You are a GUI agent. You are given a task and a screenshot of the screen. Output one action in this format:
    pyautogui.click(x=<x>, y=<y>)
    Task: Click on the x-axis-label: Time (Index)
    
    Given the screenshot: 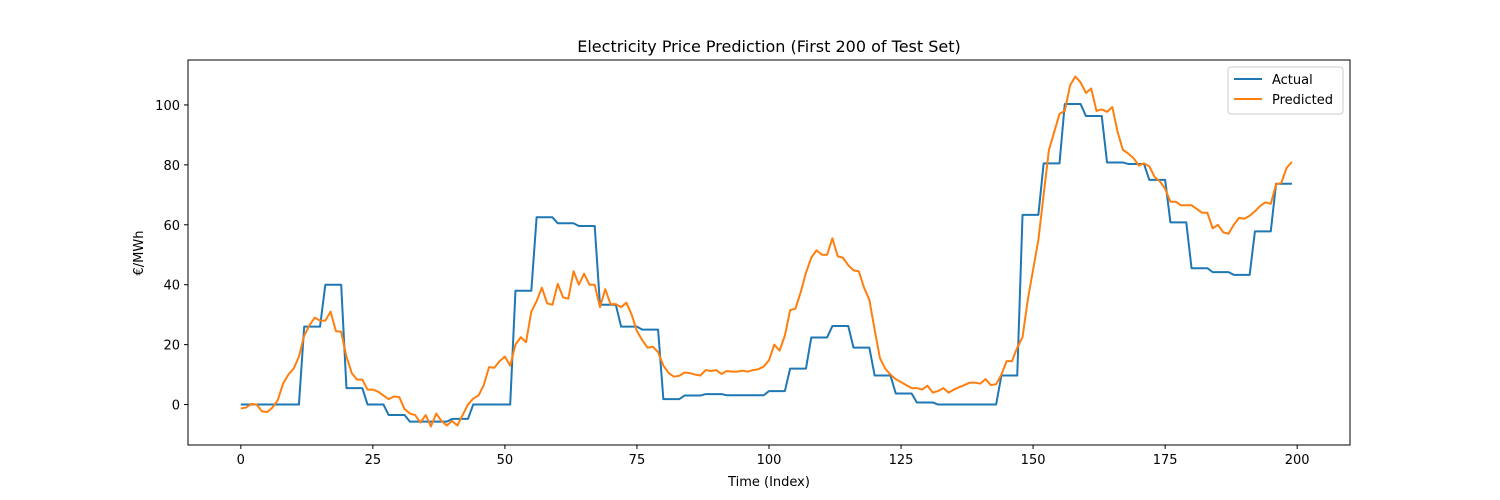 What is the action you would take?
    pyautogui.click(x=768, y=482)
    